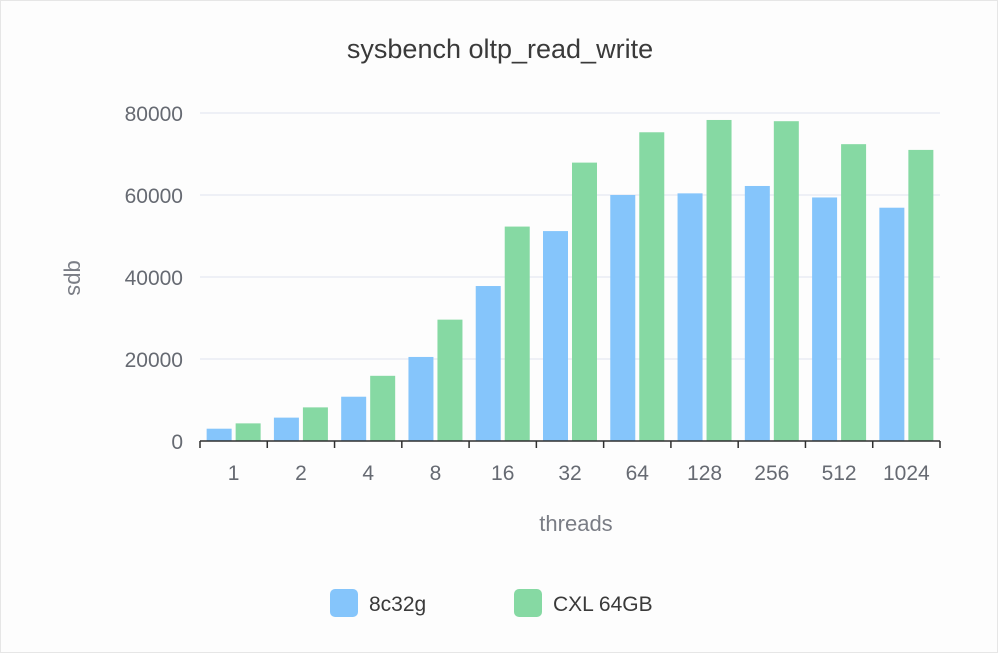 The width and height of the screenshot is (998, 653). Describe the element at coordinates (575, 523) in the screenshot. I see `x-axis-title: threads` at that location.